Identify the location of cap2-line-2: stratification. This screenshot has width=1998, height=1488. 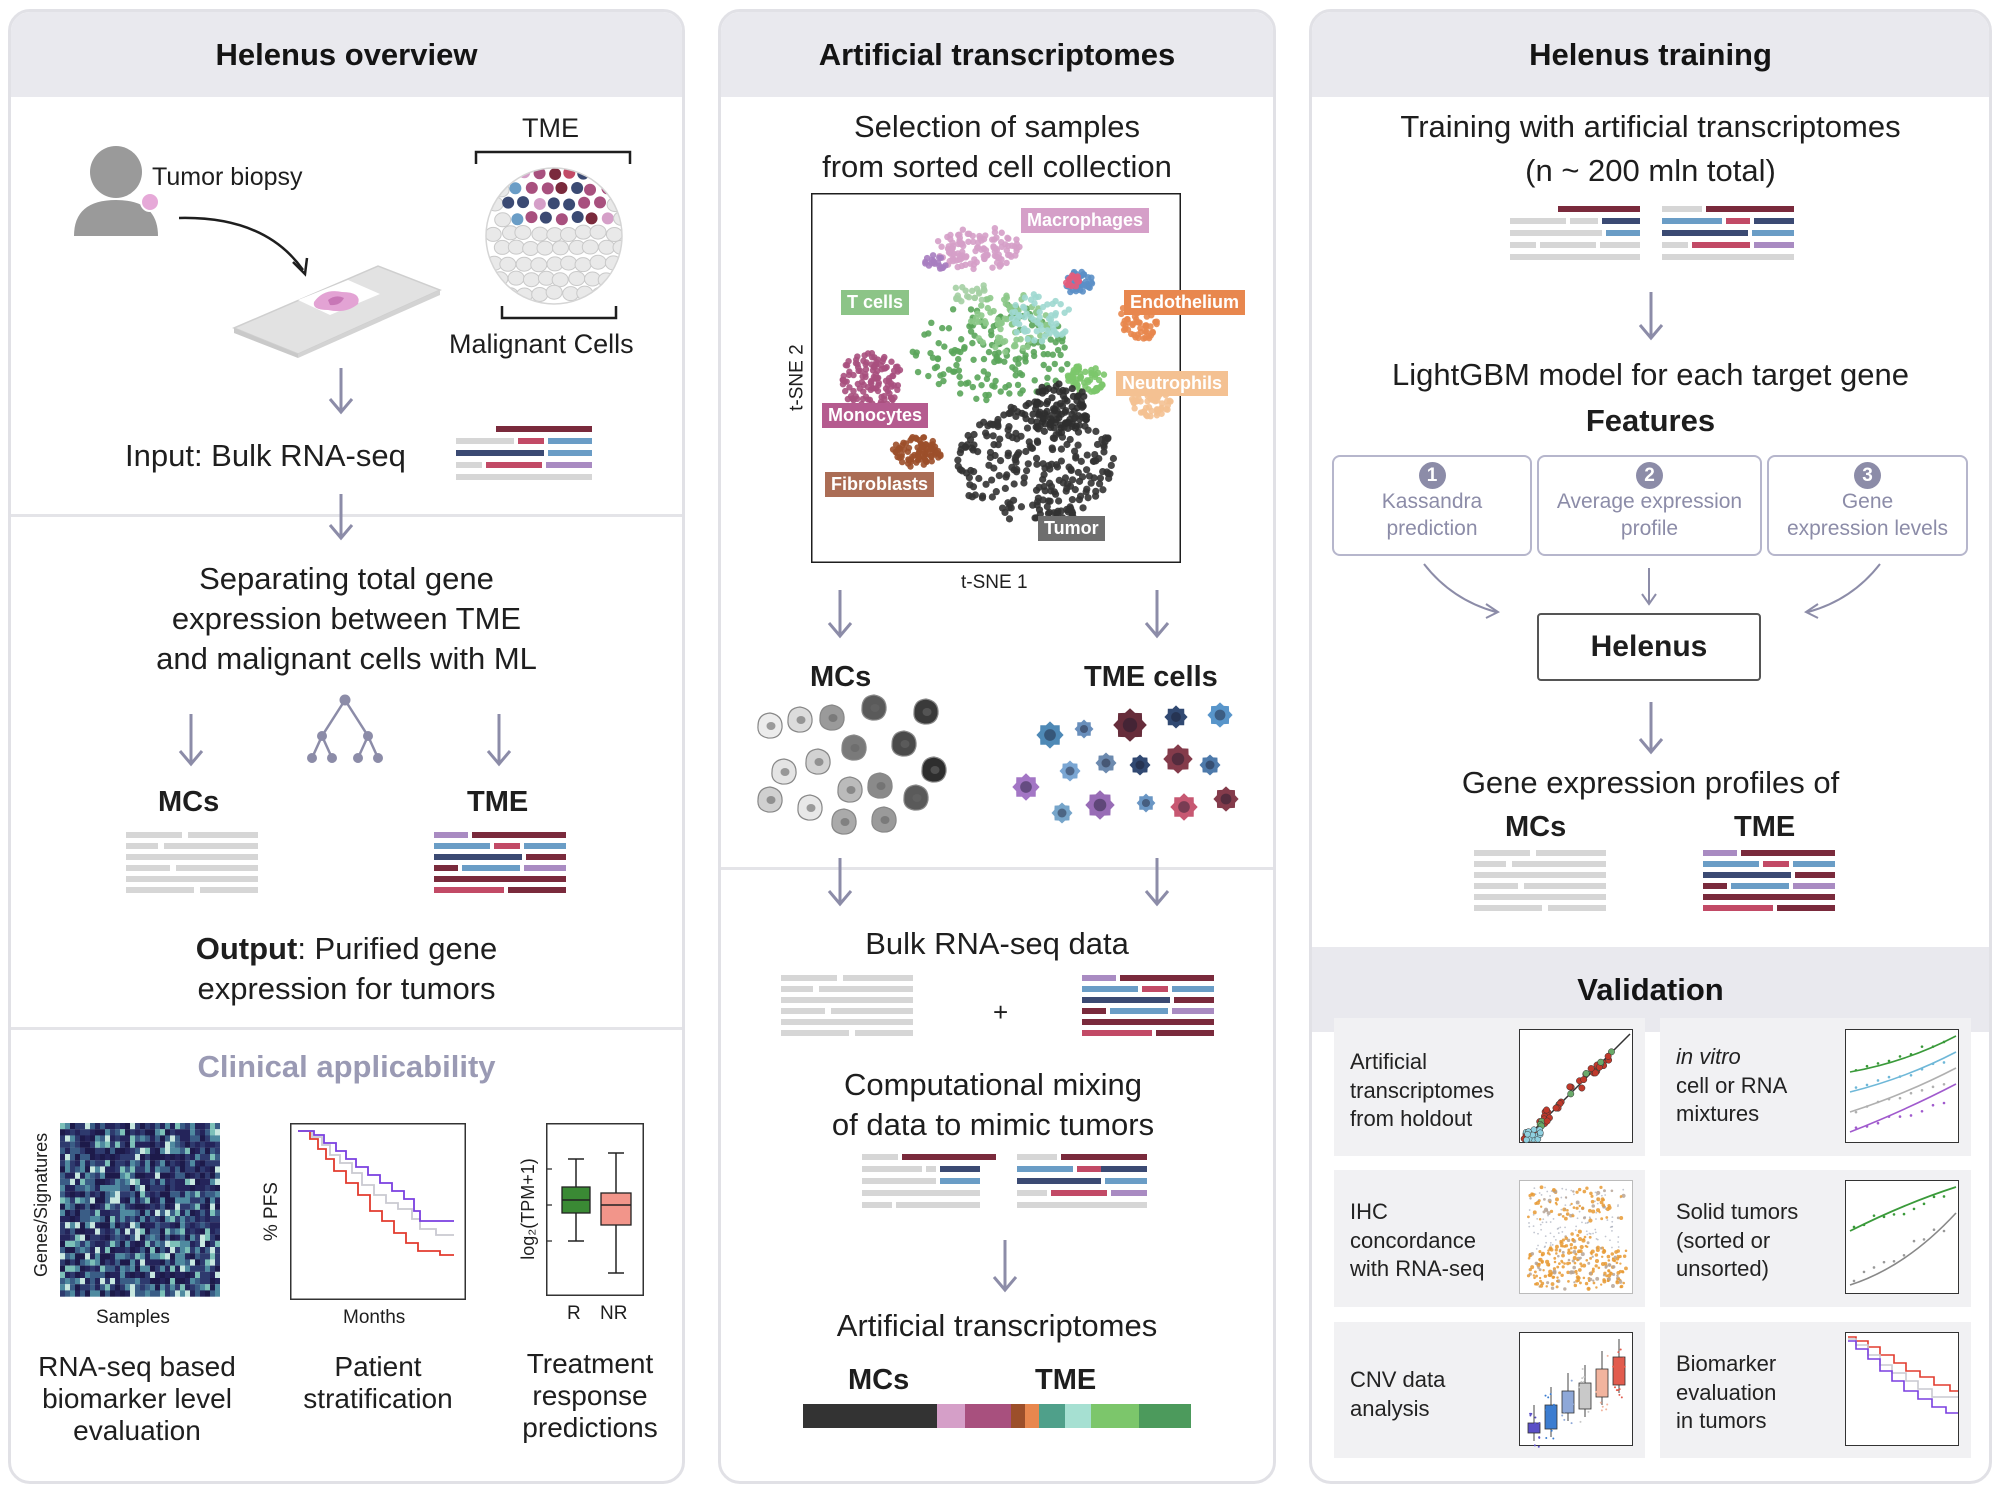
(378, 1398).